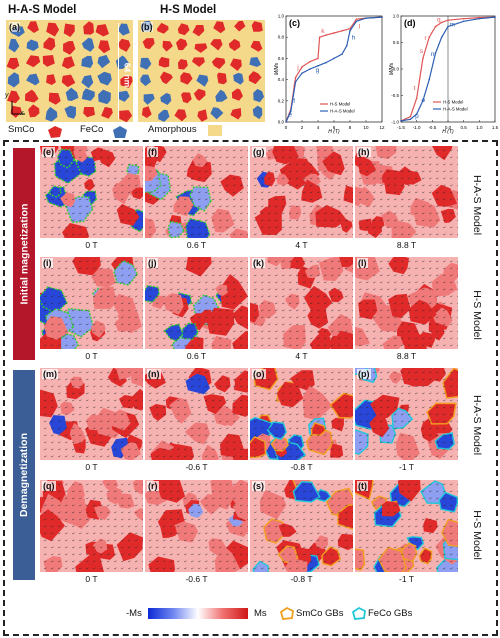 This screenshot has height=638, width=500. Describe the element at coordinates (477, 535) in the screenshot. I see `row-label-q-text: H-S Model` at that location.